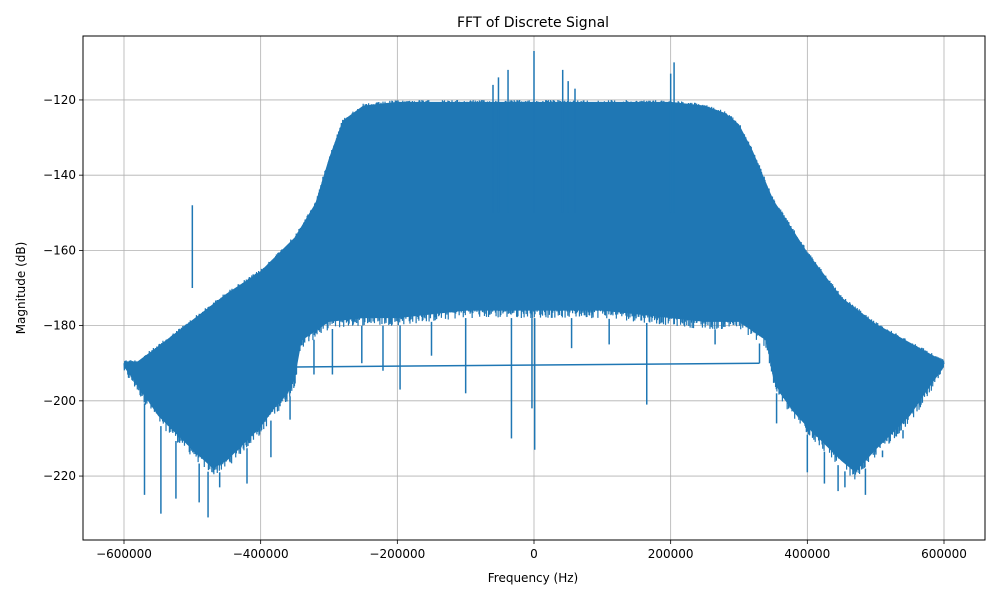 This screenshot has height=600, width=1000. Describe the element at coordinates (63, 288) in the screenshot. I see `y-axis-ticks: −220 −200 −180 −160 −140 −120` at that location.